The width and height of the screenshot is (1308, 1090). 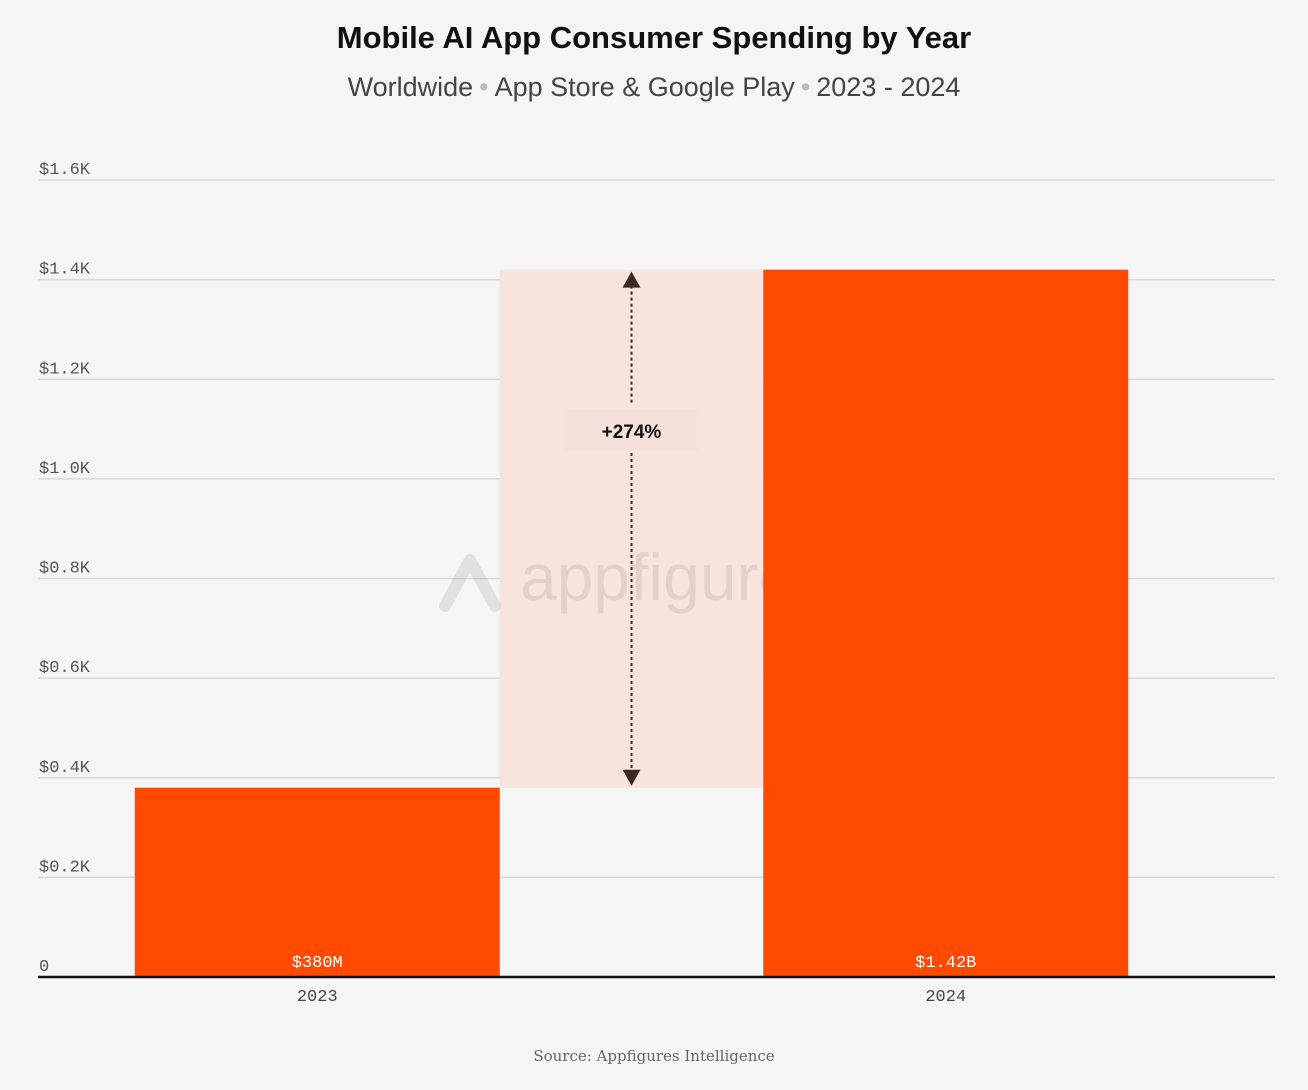 I want to click on y-tick-label: $0.6K, so click(x=65, y=668).